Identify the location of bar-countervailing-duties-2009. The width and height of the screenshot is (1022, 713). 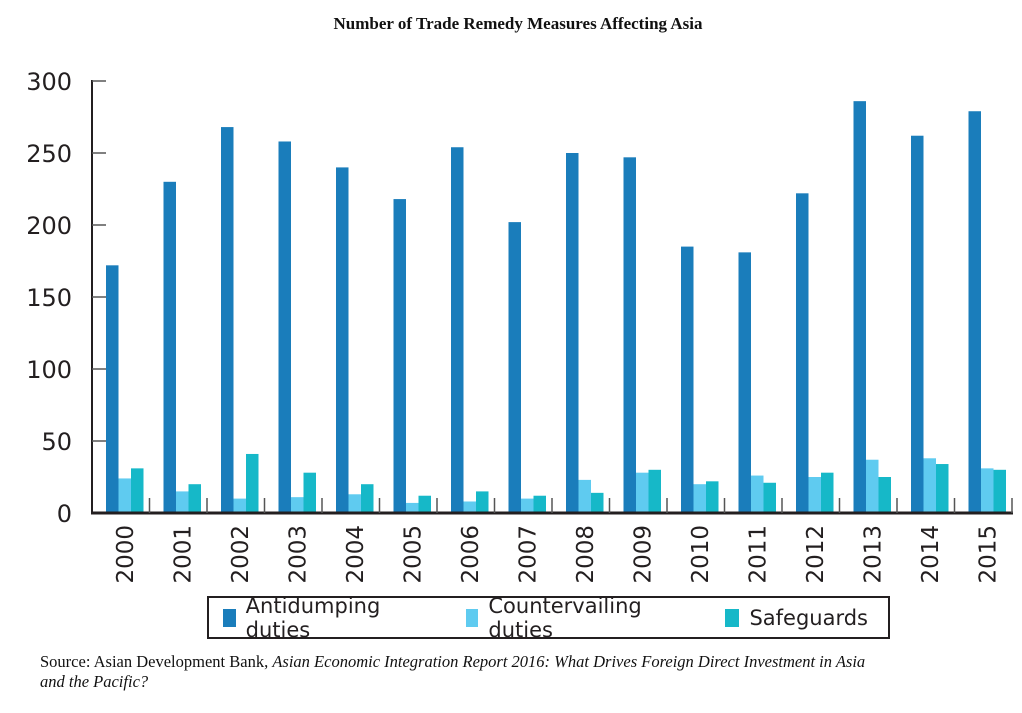
(642, 492).